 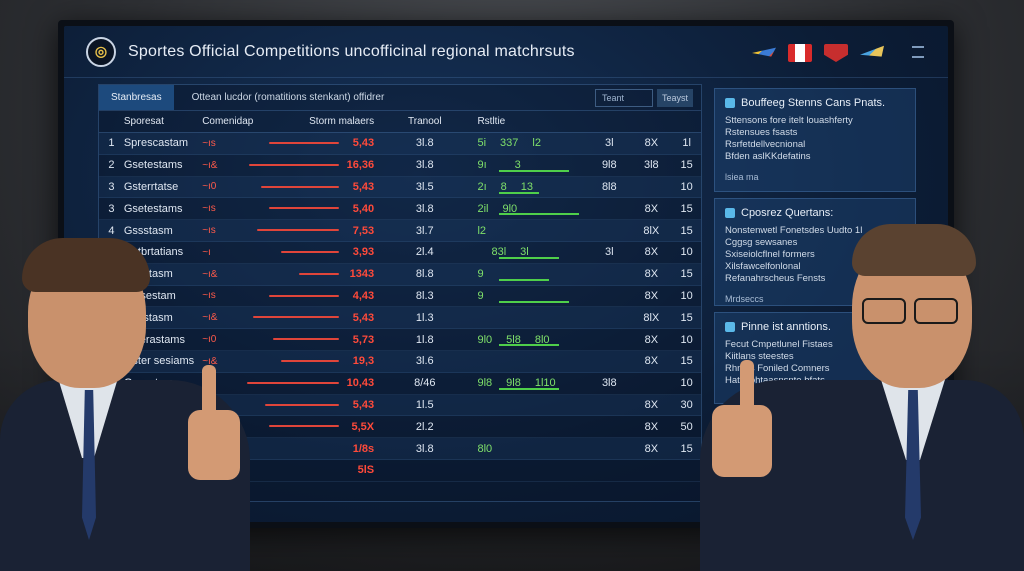 I want to click on menu-icon, so click(x=918, y=52).